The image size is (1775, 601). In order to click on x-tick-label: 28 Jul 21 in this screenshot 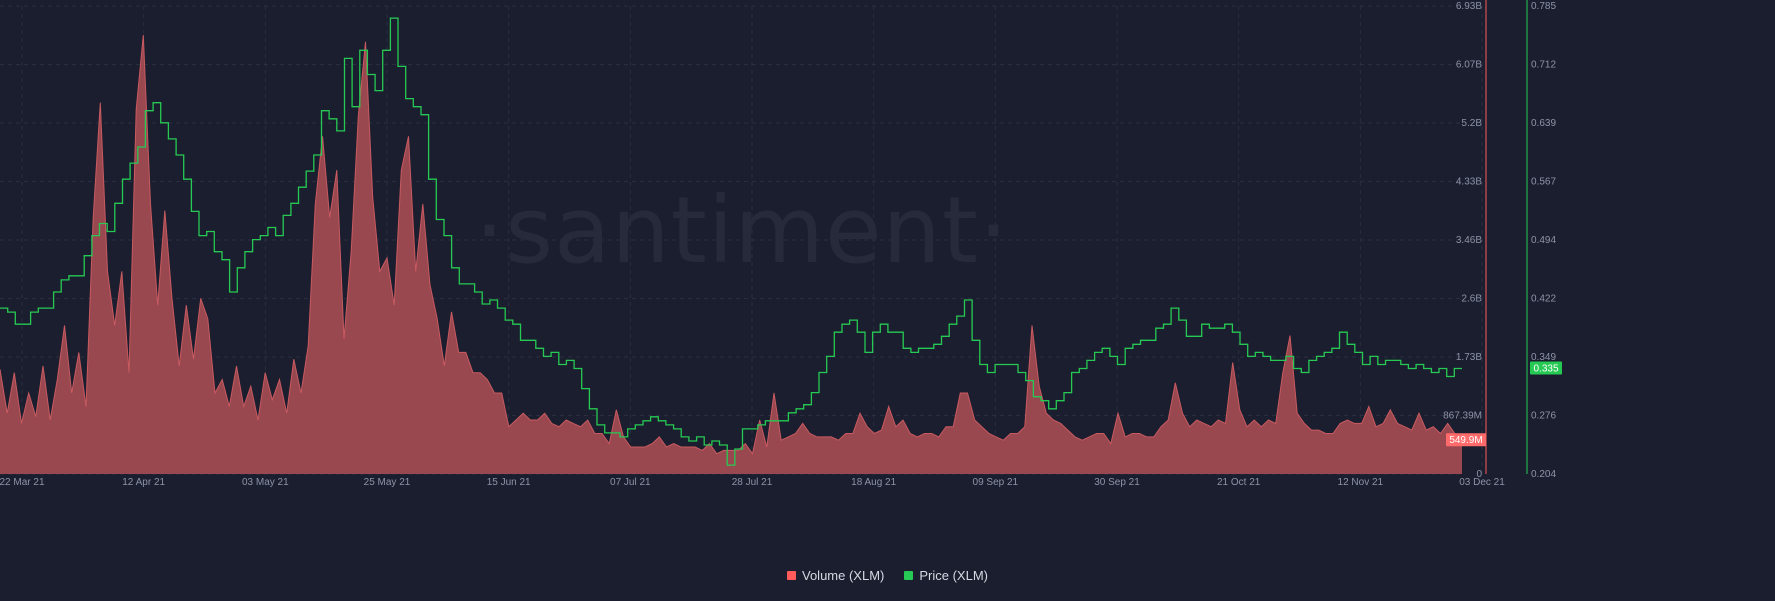, I will do `click(752, 482)`.